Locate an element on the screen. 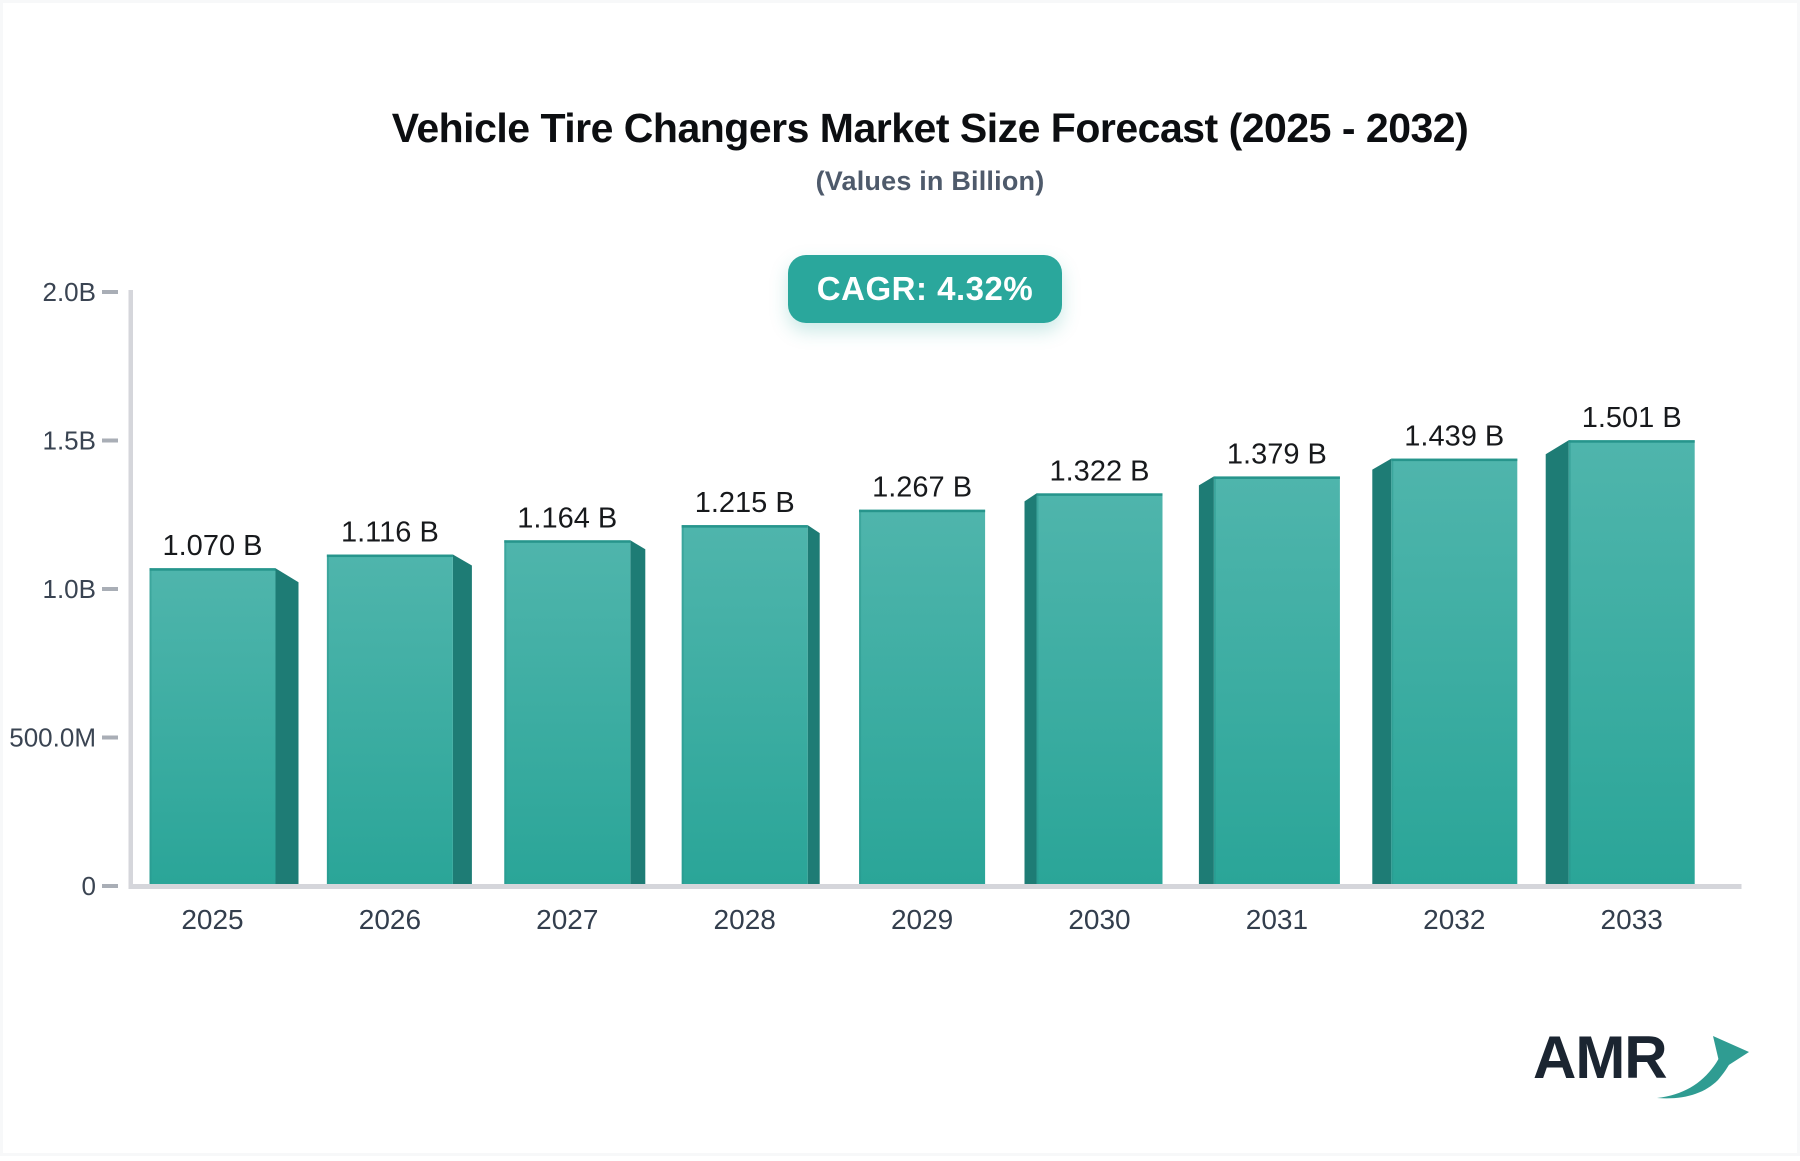 This screenshot has height=1161, width=1800. y-axis-line is located at coordinates (130, 589).